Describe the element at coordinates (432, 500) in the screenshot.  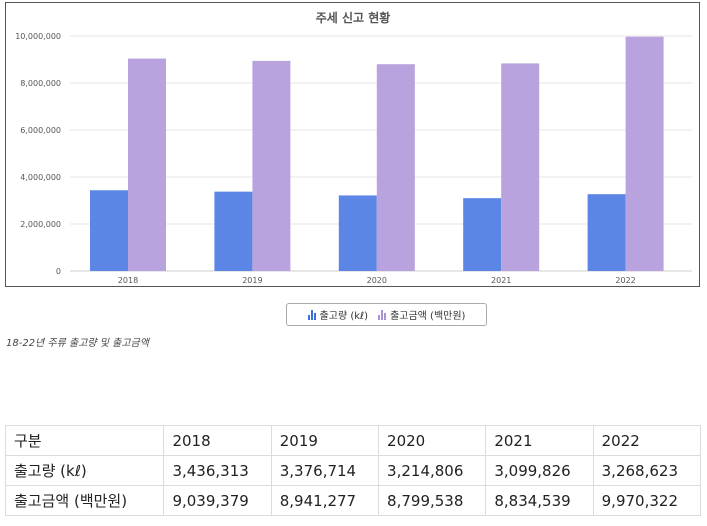
I see `table-cell: 8,799,538` at that location.